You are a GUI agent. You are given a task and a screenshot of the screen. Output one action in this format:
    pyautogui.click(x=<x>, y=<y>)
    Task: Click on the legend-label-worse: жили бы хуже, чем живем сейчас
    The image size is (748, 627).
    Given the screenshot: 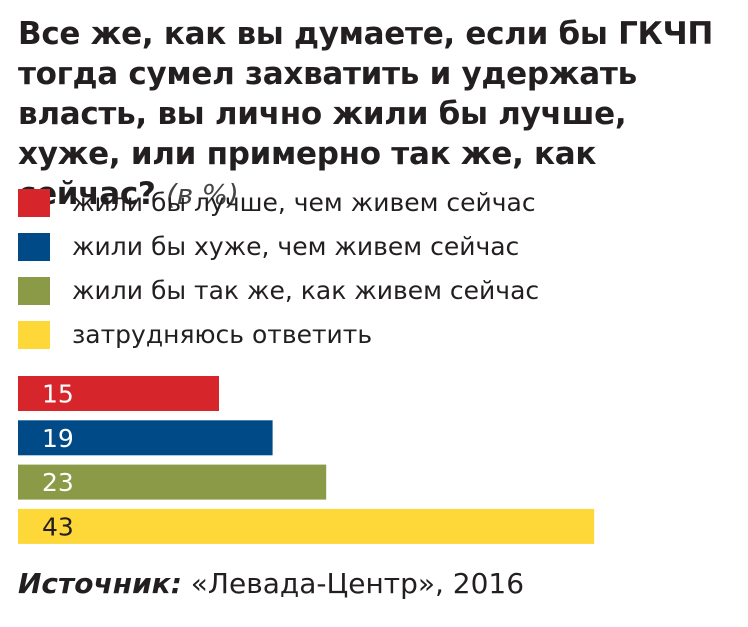 What is the action you would take?
    pyautogui.click(x=296, y=246)
    